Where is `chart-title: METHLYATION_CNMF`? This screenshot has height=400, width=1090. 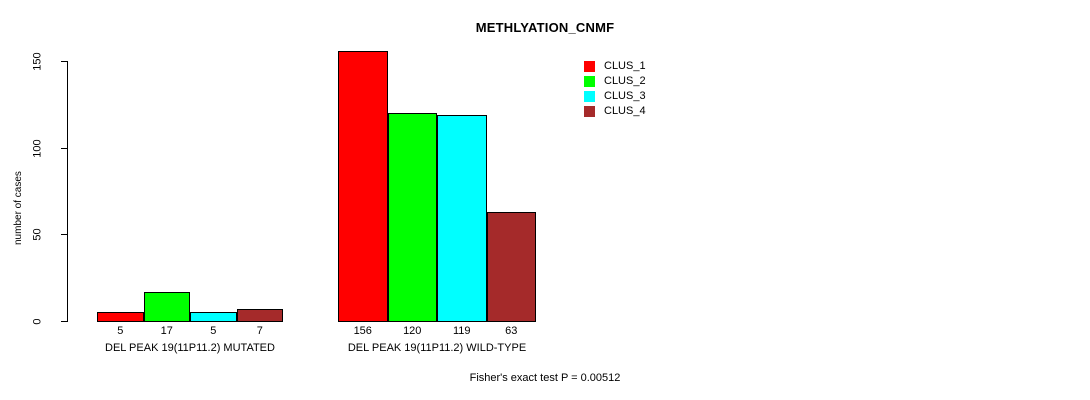
chart-title: METHLYATION_CNMF is located at coordinates (545, 27).